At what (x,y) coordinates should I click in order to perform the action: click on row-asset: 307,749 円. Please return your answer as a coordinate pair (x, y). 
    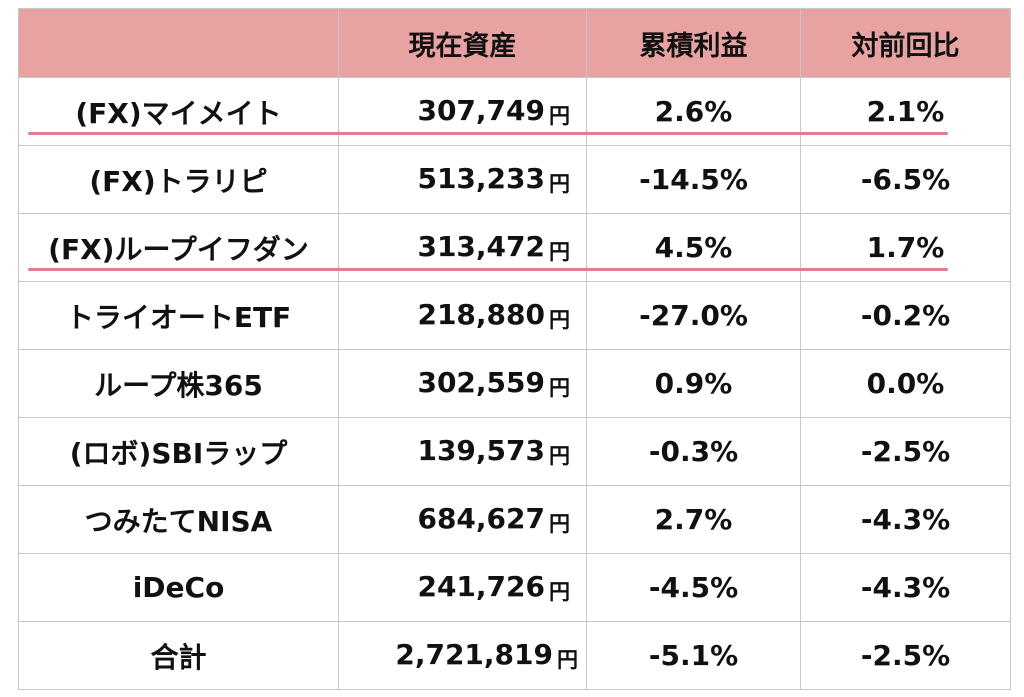
    Looking at the image, I should click on (462, 111).